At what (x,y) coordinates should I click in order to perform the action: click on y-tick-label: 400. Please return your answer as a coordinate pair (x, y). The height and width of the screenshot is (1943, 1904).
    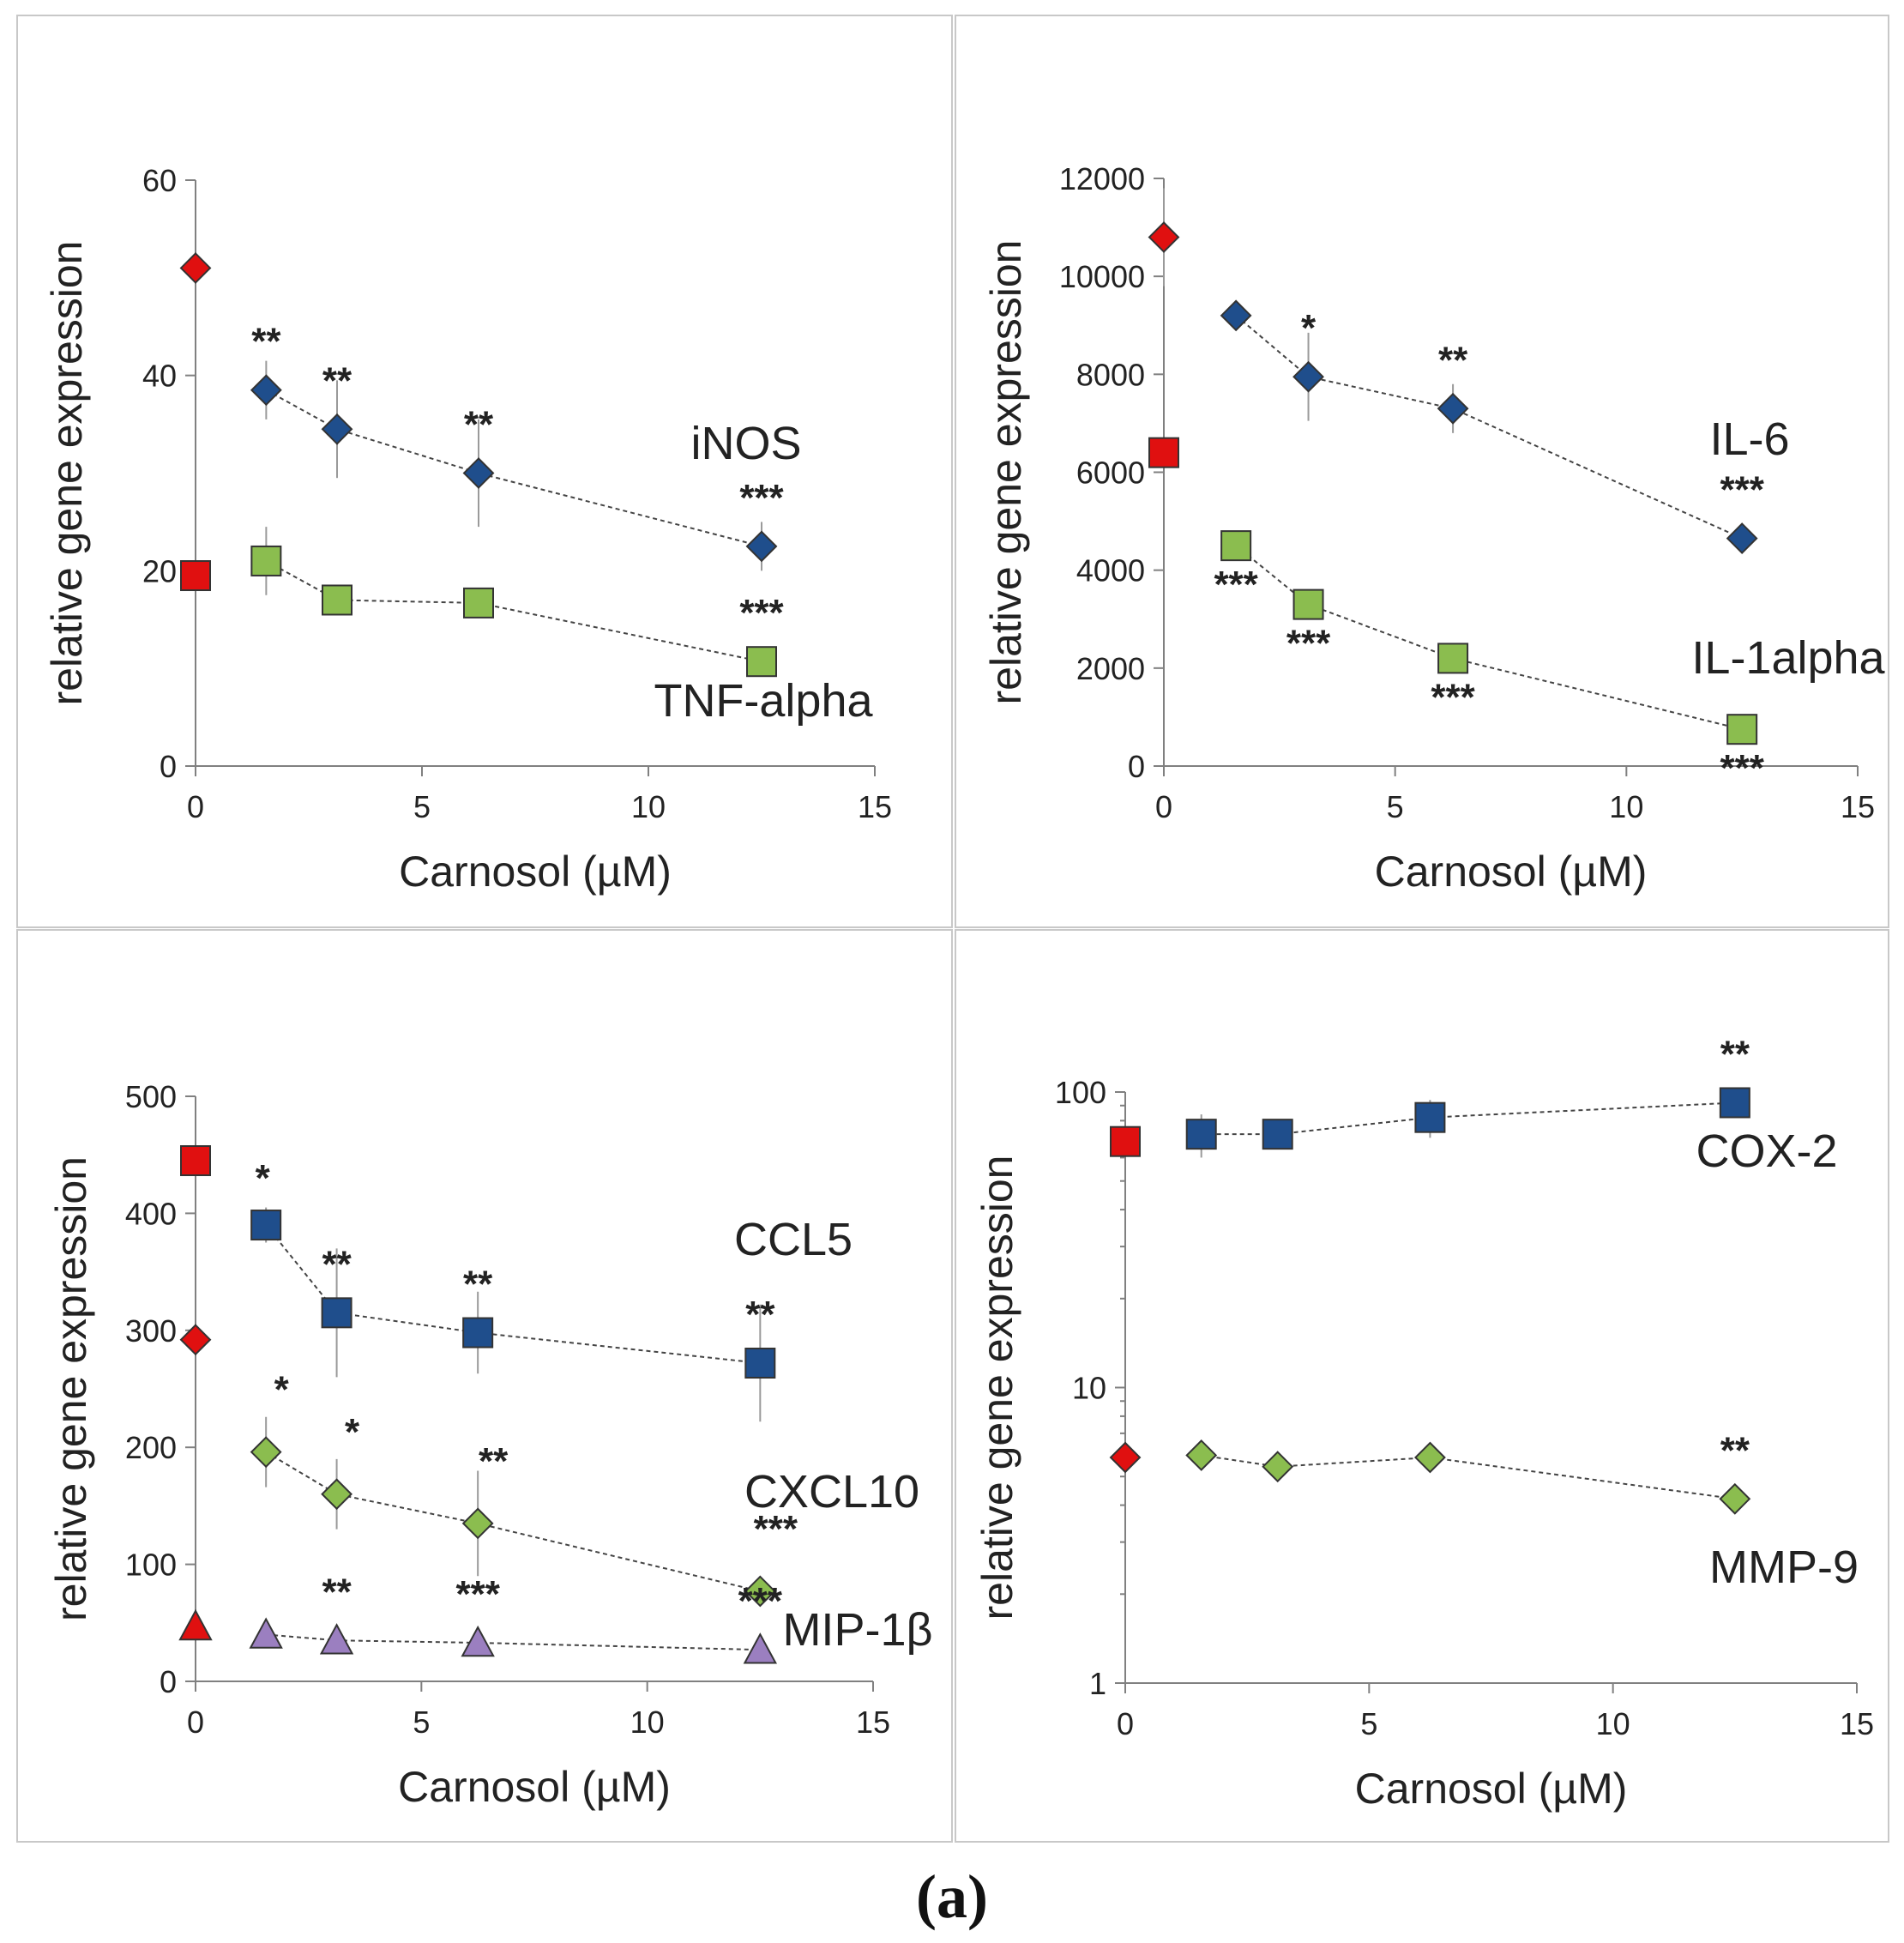
    Looking at the image, I should click on (151, 1213).